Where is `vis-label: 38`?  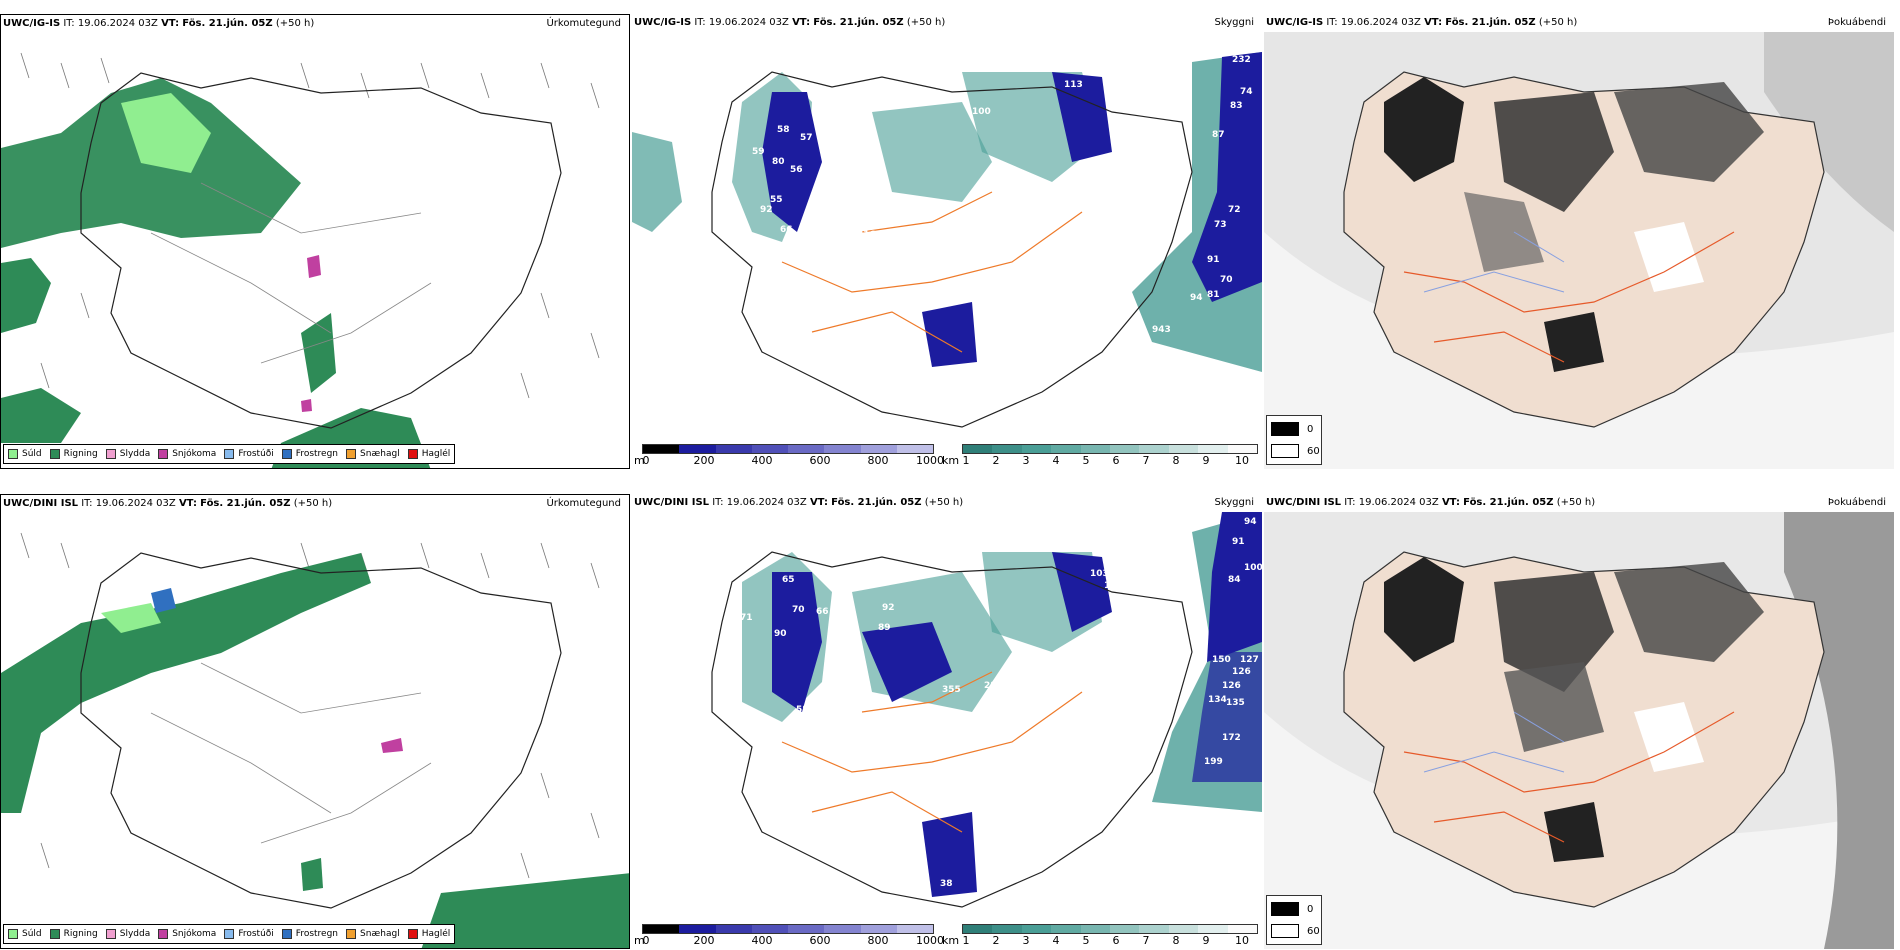
vis-label: 38 is located at coordinates (946, 884).